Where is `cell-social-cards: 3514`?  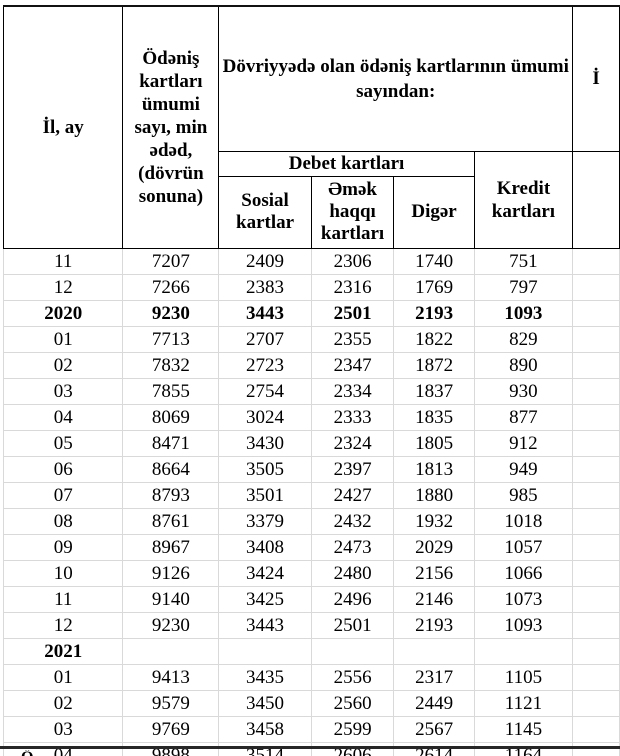 cell-social-cards: 3514 is located at coordinates (265, 748).